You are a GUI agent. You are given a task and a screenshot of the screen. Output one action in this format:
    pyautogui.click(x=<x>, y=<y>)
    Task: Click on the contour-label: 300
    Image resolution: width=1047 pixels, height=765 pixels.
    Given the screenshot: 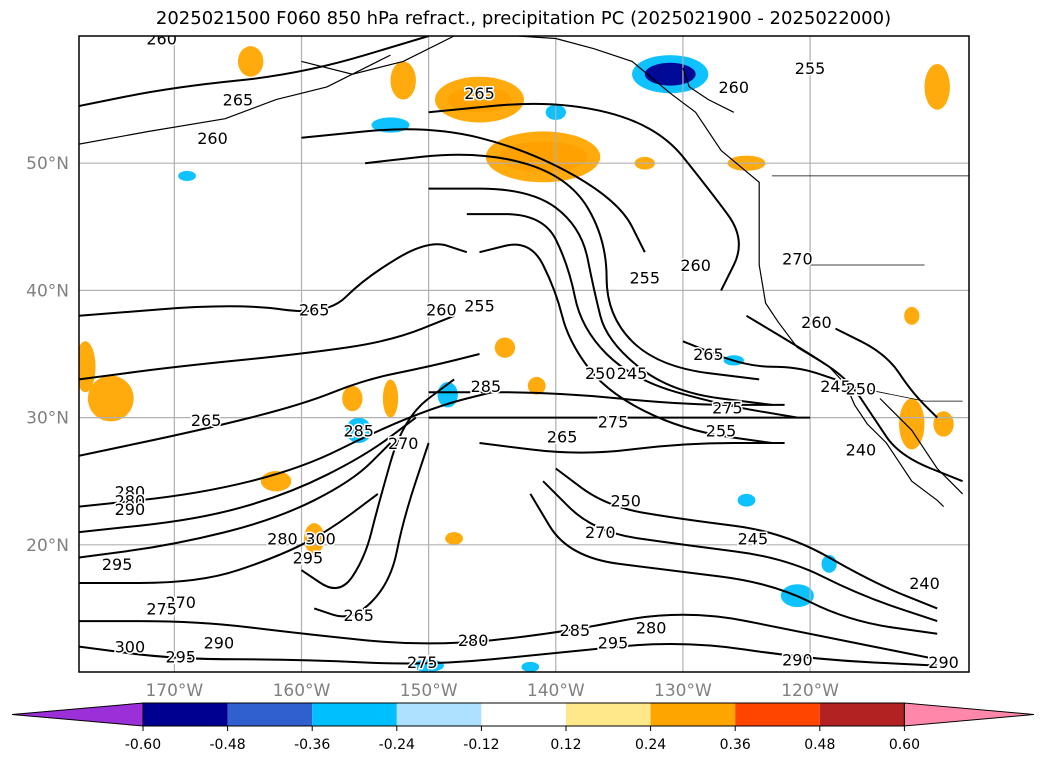 What is the action you would take?
    pyautogui.click(x=130, y=647)
    